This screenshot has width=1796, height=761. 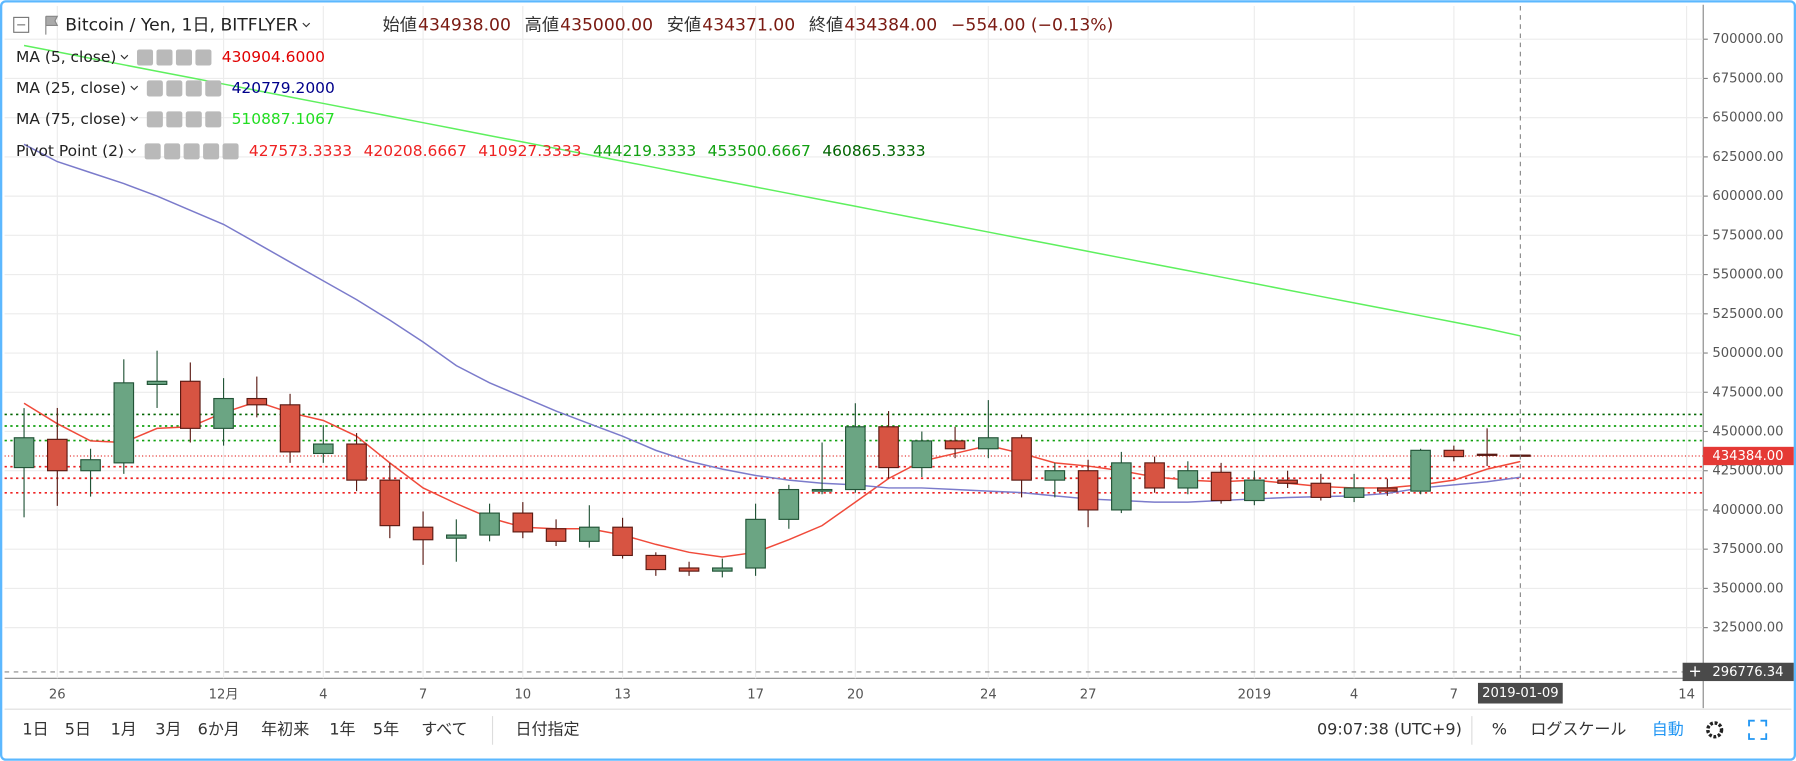 What do you see at coordinates (21, 24) in the screenshot?
I see `collapse-icon` at bounding box center [21, 24].